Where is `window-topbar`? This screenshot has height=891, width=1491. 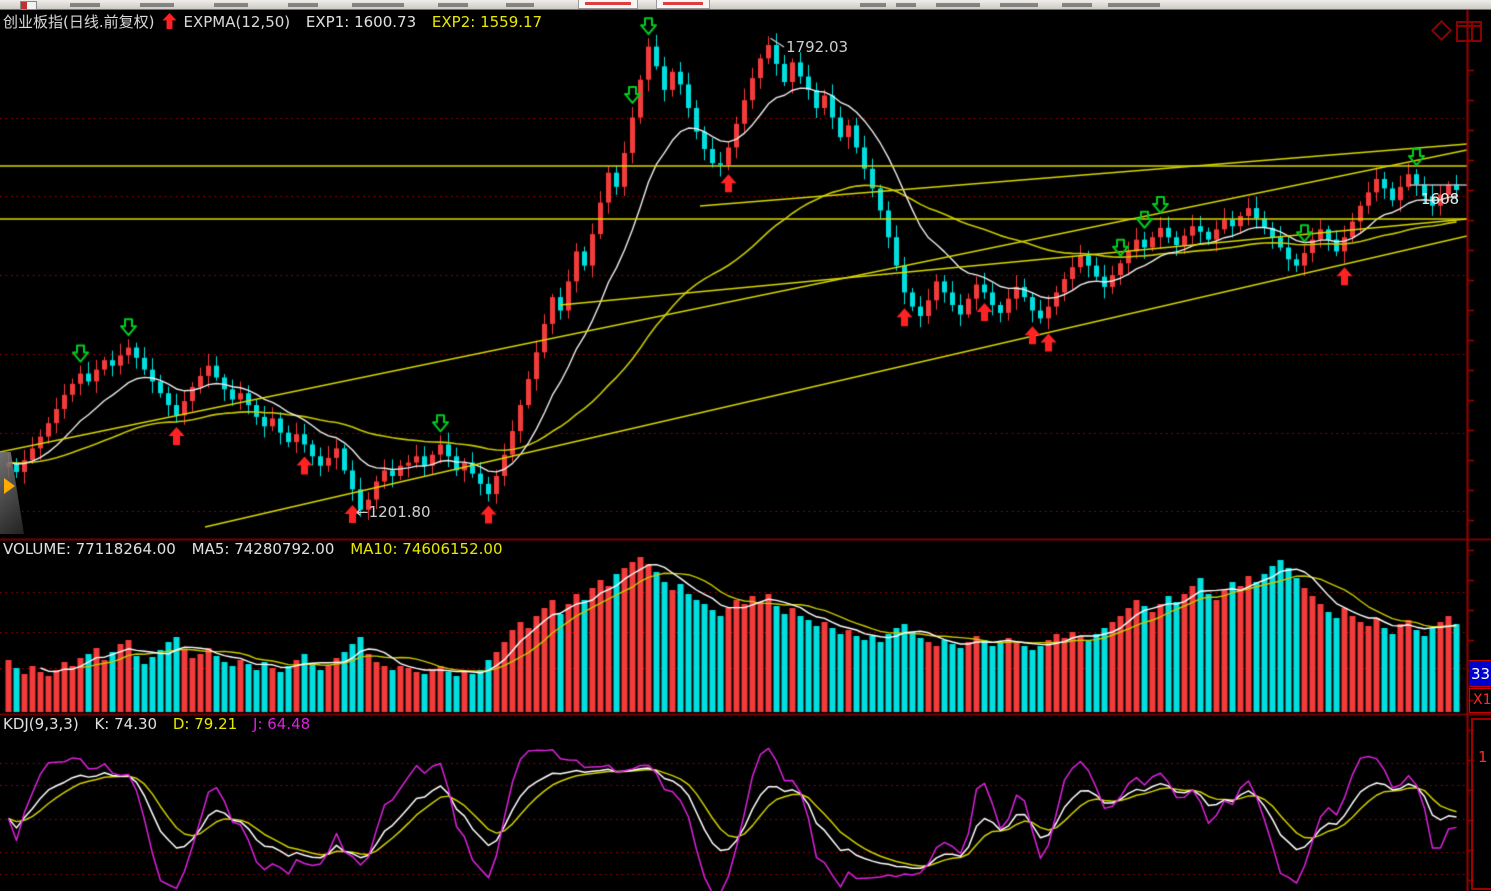
window-topbar is located at coordinates (1469, 26).